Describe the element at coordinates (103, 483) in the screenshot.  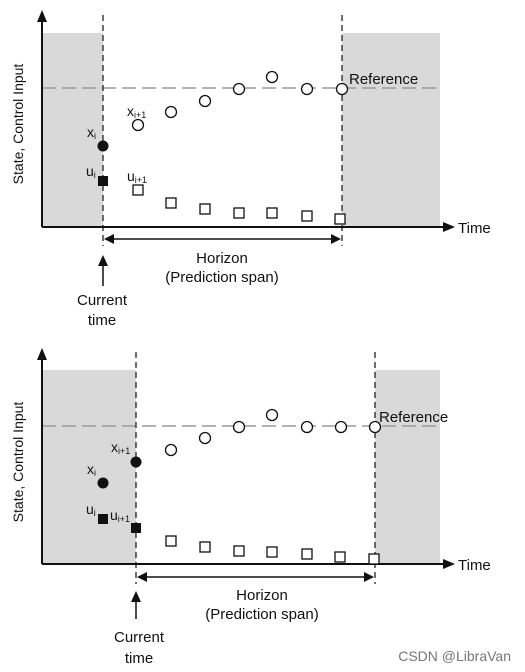
I see `past-state-point` at that location.